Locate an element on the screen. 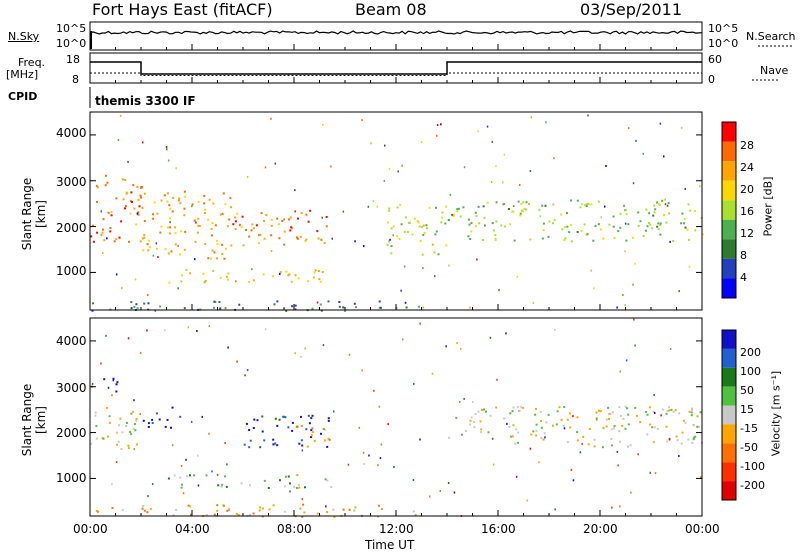 The height and width of the screenshot is (554, 800). noise-left-label: N.Sky is located at coordinates (24, 36).